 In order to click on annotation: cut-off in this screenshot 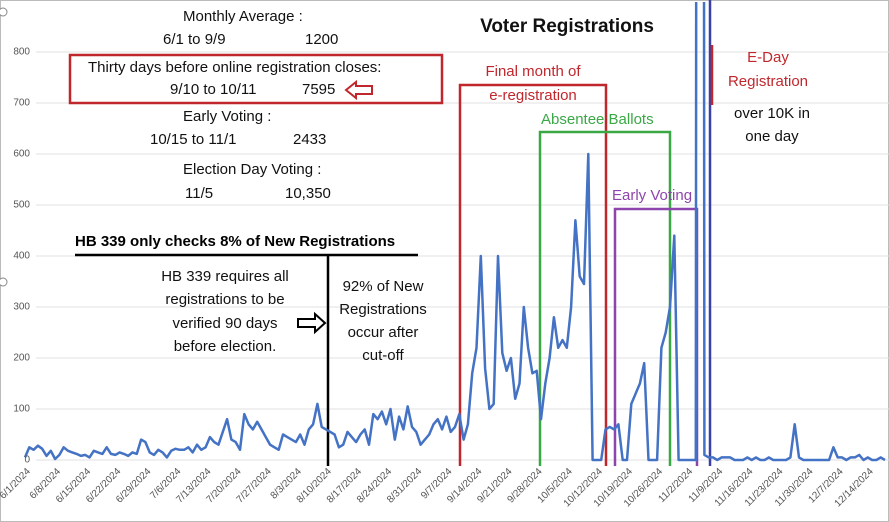, I will do `click(383, 355)`.